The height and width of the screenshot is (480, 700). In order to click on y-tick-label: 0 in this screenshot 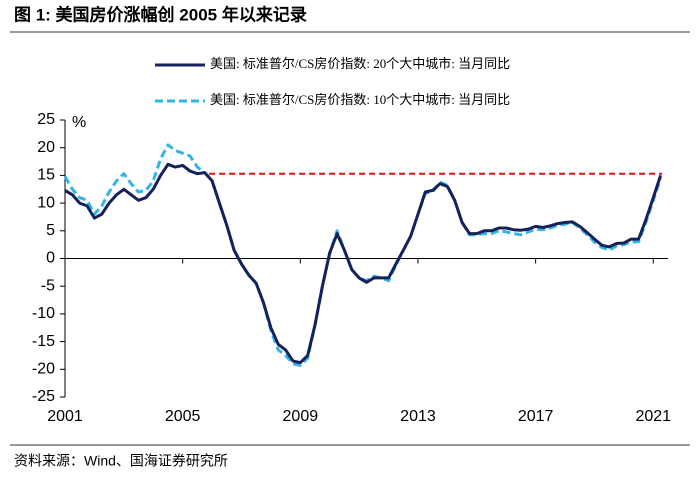, I will do `click(50, 258)`.